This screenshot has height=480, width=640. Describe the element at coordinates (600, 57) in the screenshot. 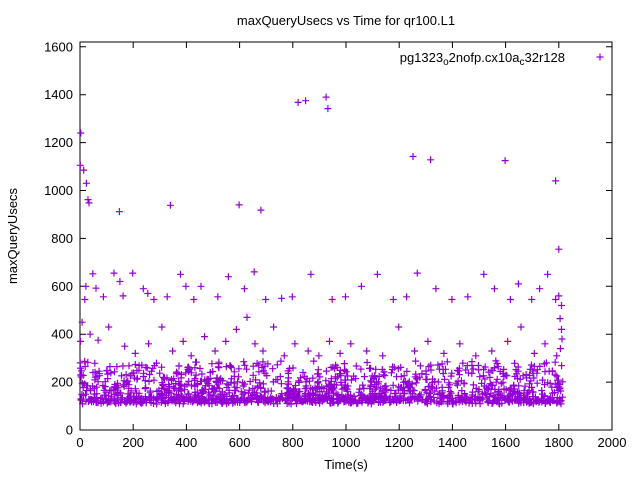

I see `legend-plus-marker-icon` at that location.